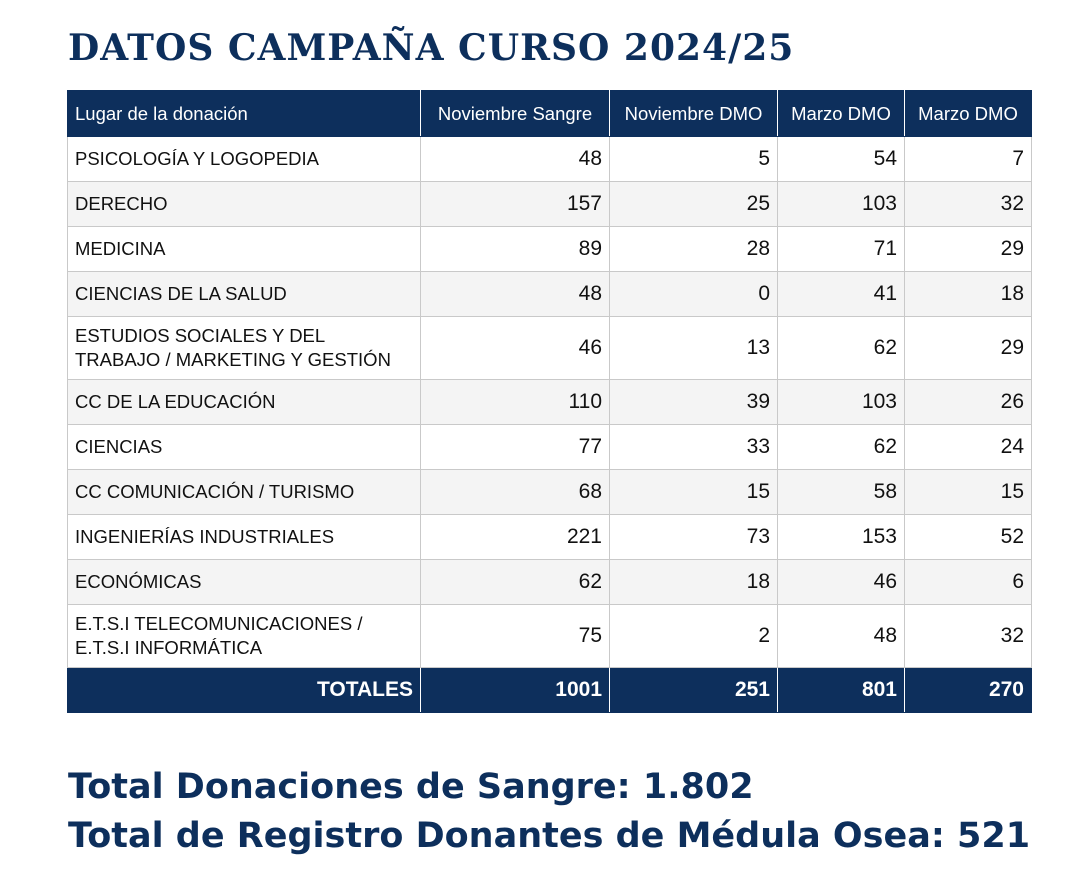  Describe the element at coordinates (515, 636) in the screenshot. I see `cell-nov-sangre: 75` at that location.